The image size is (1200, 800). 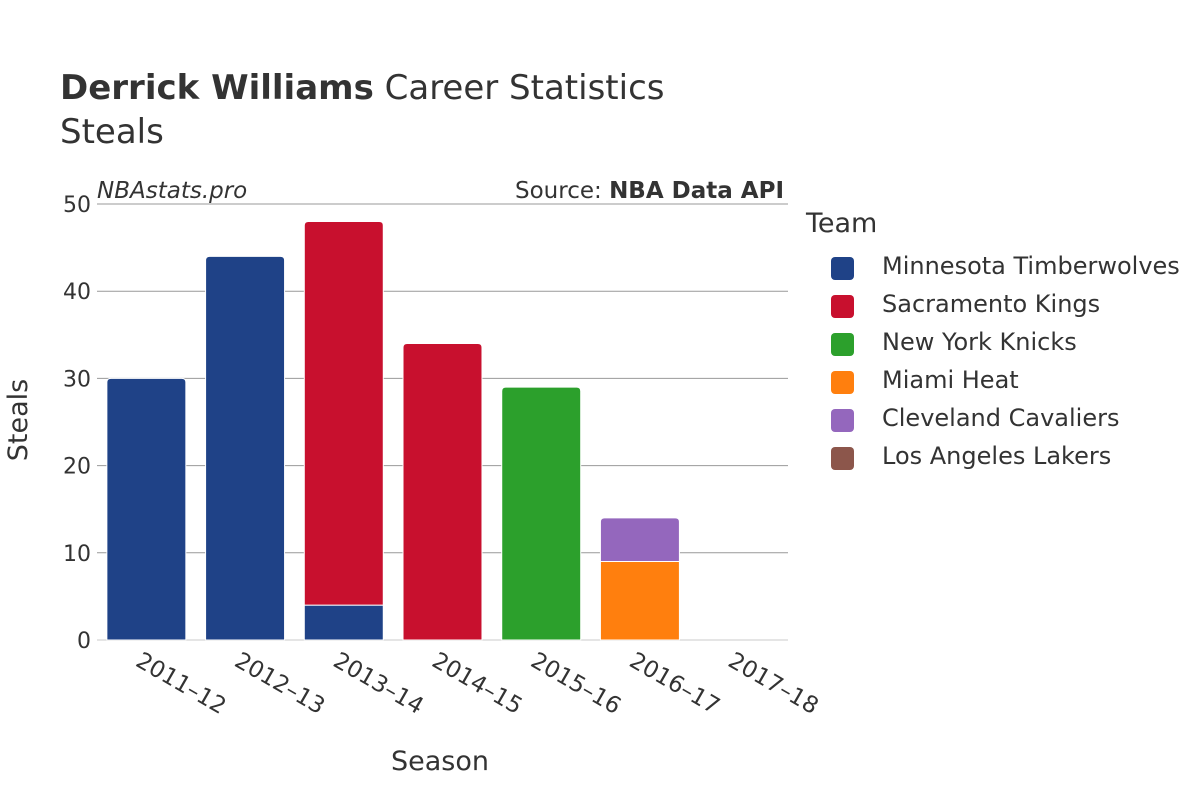 I want to click on legend-item-miami-heat: Miami Heat, so click(x=912, y=382).